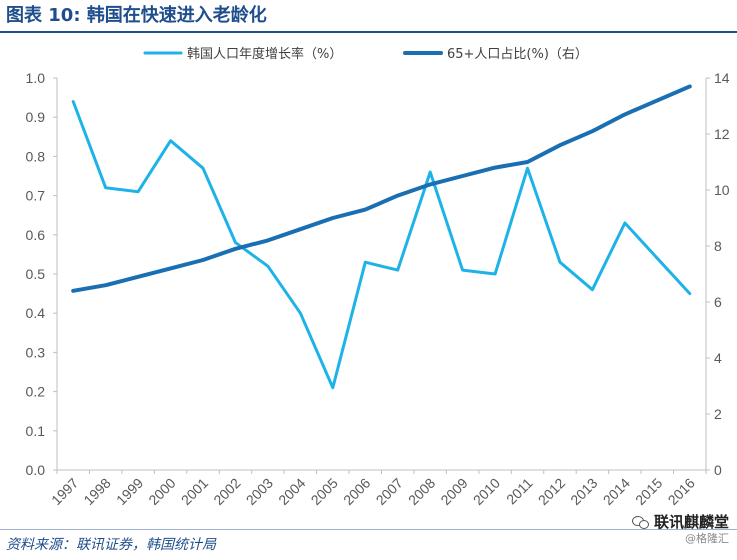  What do you see at coordinates (718, 414) in the screenshot?
I see `y-right-tick-label: 2` at bounding box center [718, 414].